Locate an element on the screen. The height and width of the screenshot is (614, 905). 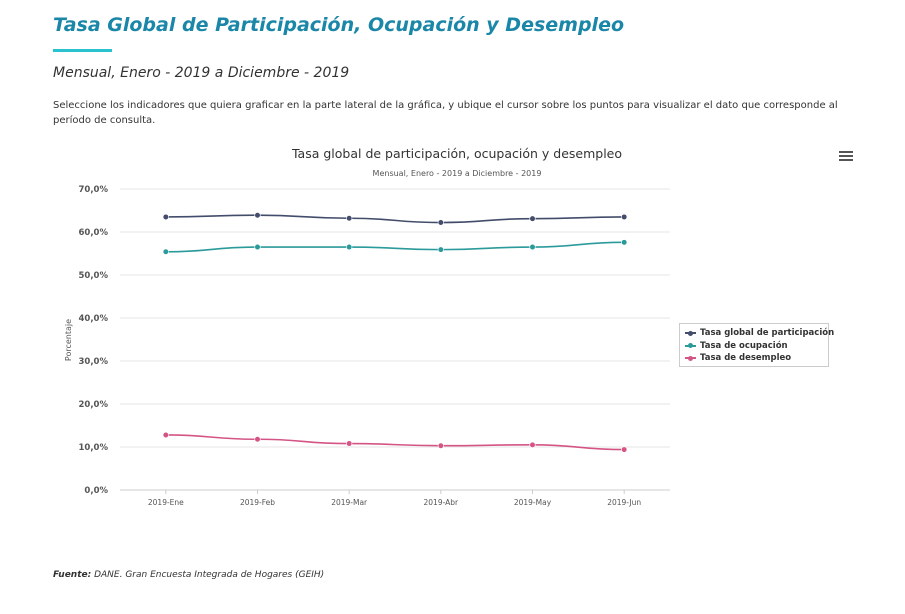
chart-subtitle: Mensual, Enero - 2019 a Diciembre - 2019 is located at coordinates (457, 173).